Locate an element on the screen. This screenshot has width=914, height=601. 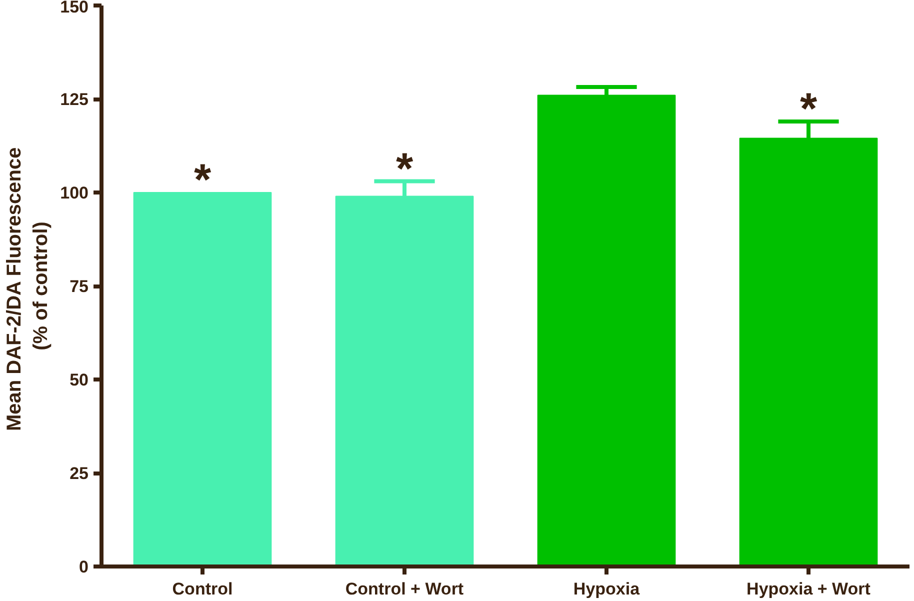
x-tick-label: Control + Wort is located at coordinates (404, 589).